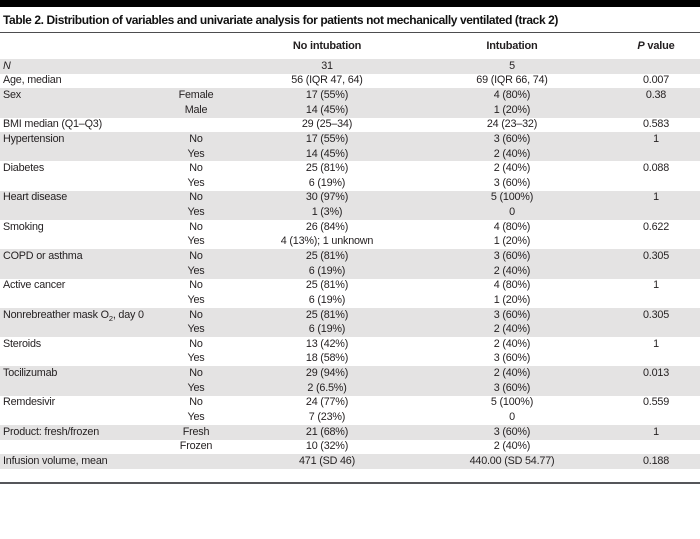 Image resolution: width=700 pixels, height=539 pixels. Describe the element at coordinates (350, 154) in the screenshot. I see `table-row: Yes 14 (45%) 2 (40%)` at that location.